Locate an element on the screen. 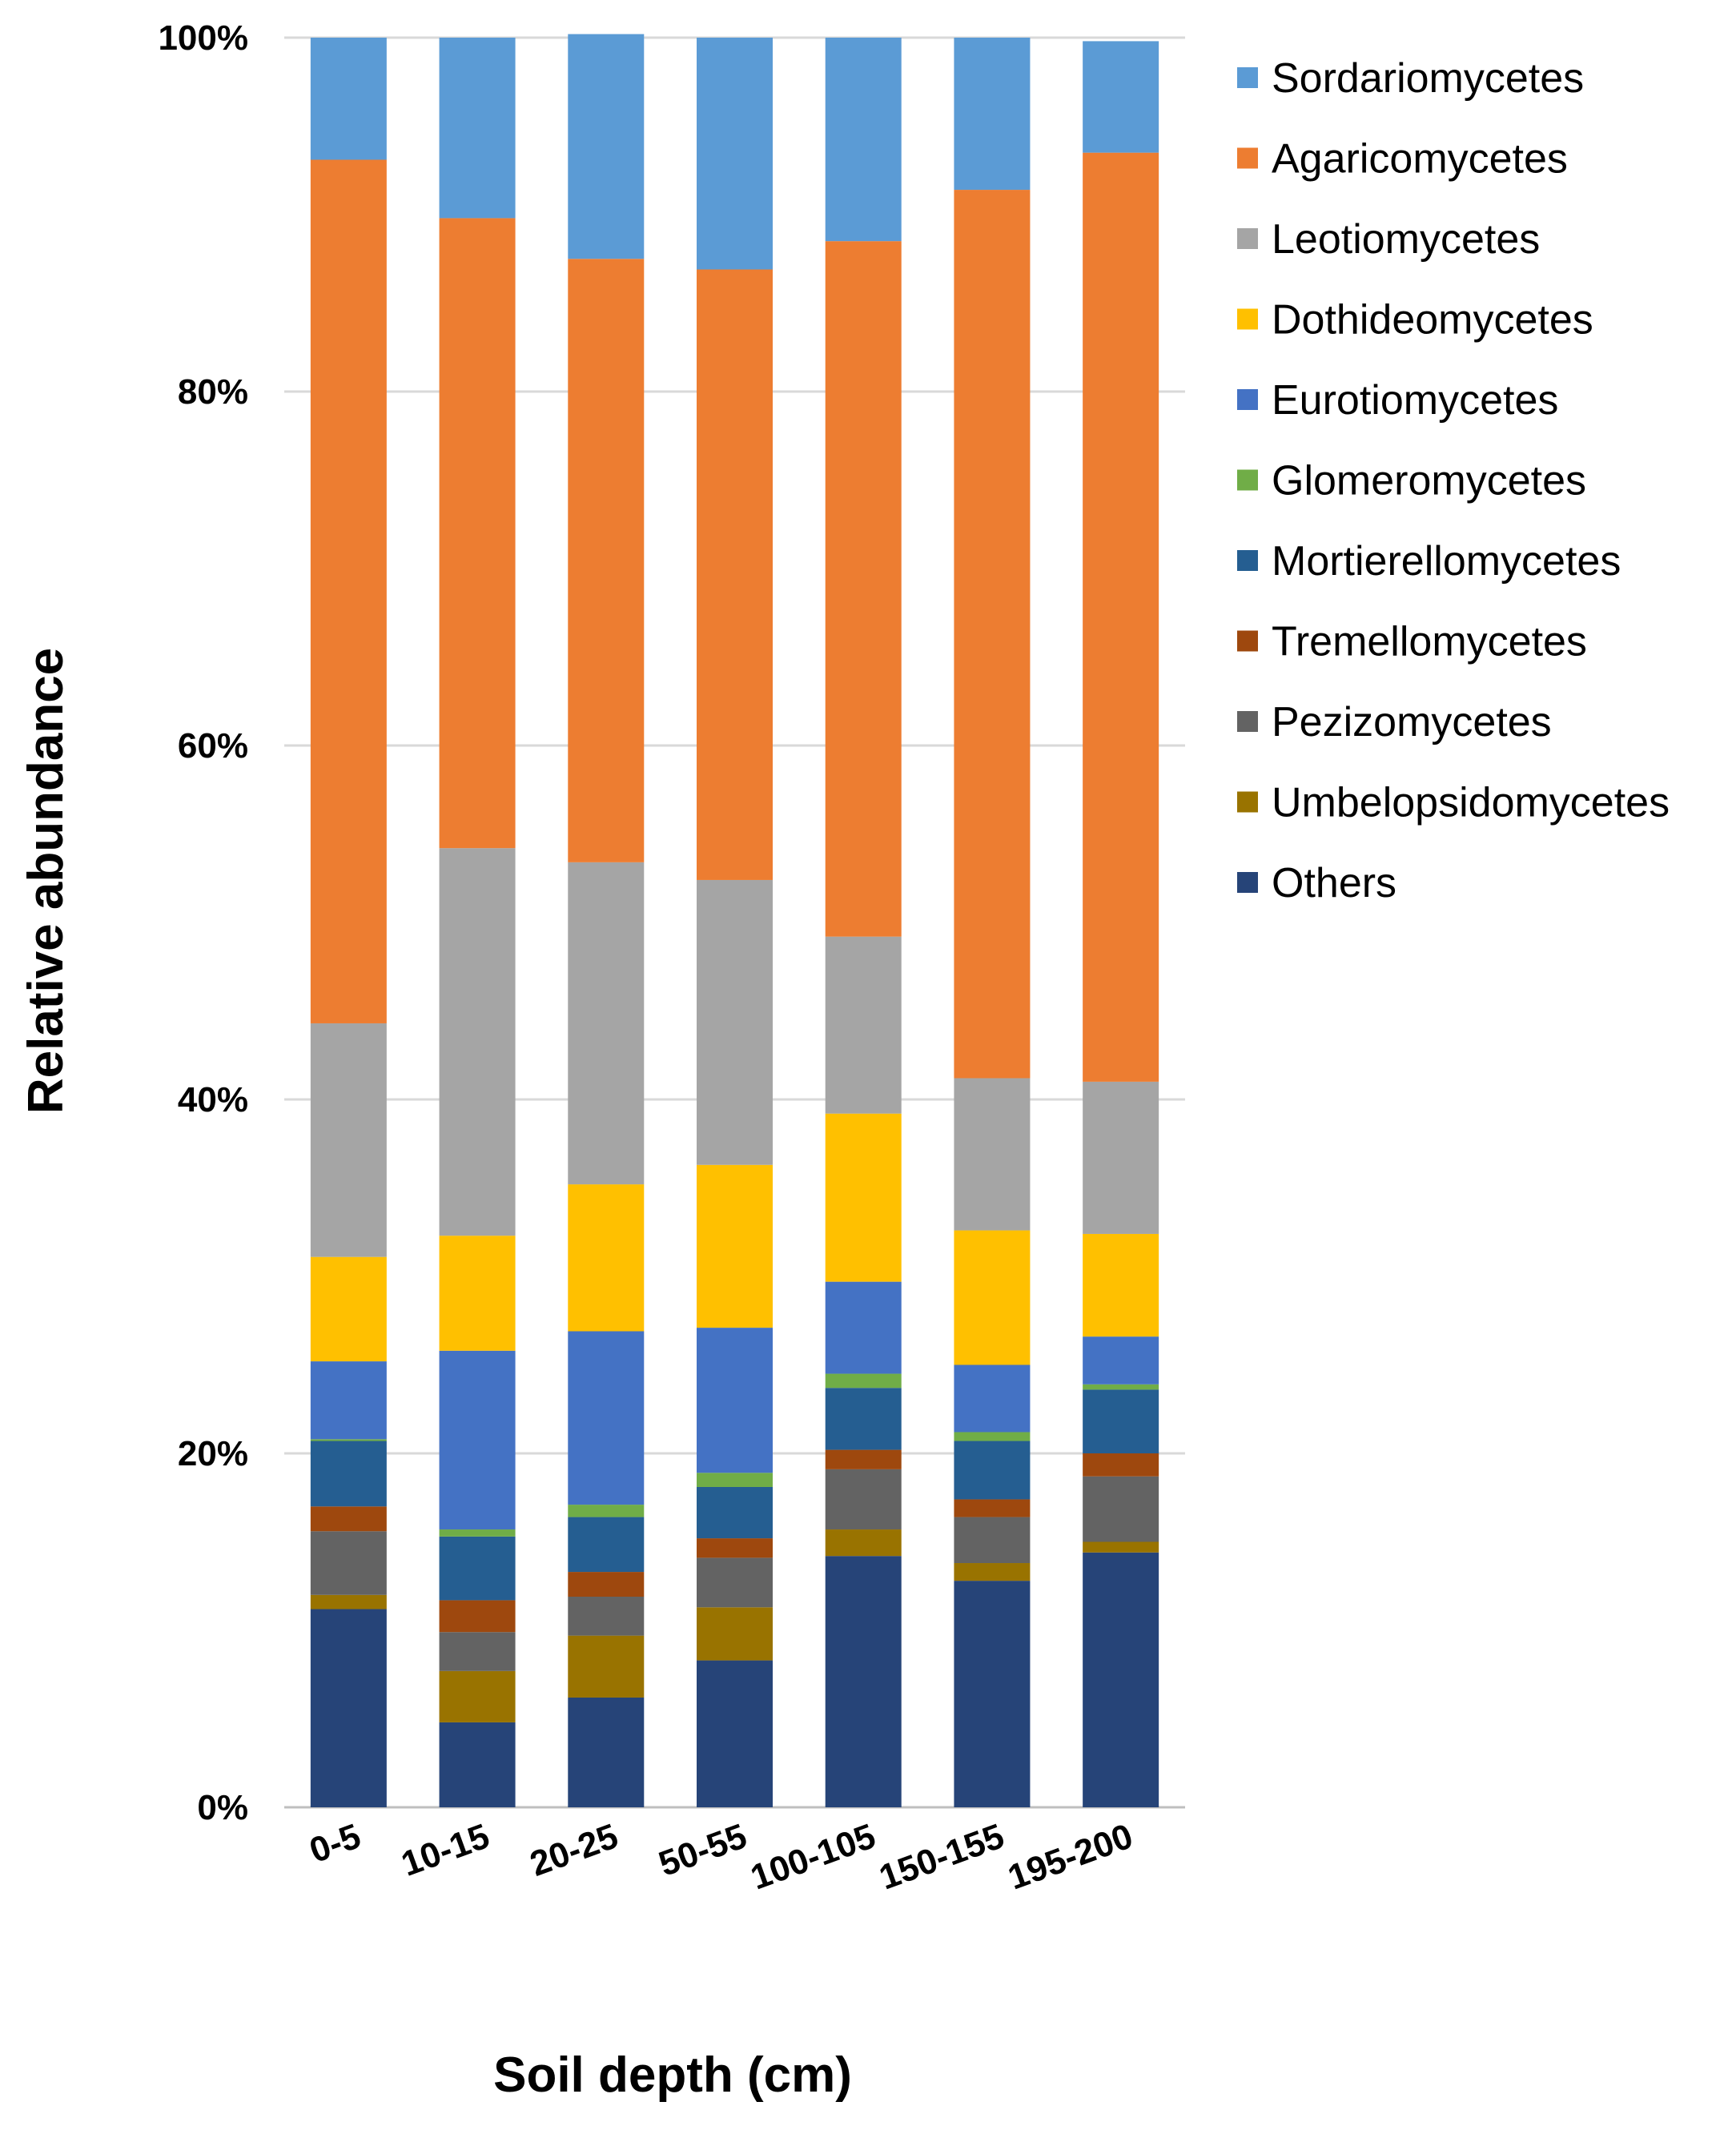  x-tick-label: 50-55 is located at coordinates (702, 1850).